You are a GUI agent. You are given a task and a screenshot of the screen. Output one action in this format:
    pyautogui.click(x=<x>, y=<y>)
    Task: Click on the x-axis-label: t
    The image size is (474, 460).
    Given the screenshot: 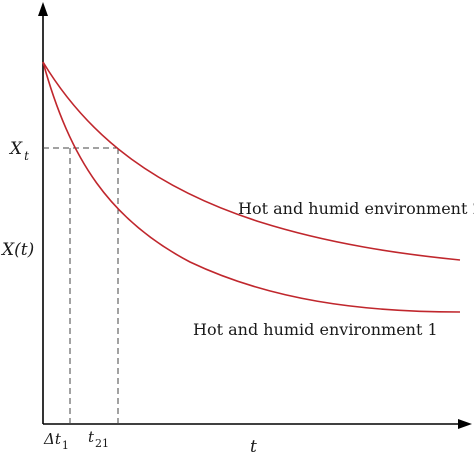 What is the action you would take?
    pyautogui.click(x=253, y=447)
    